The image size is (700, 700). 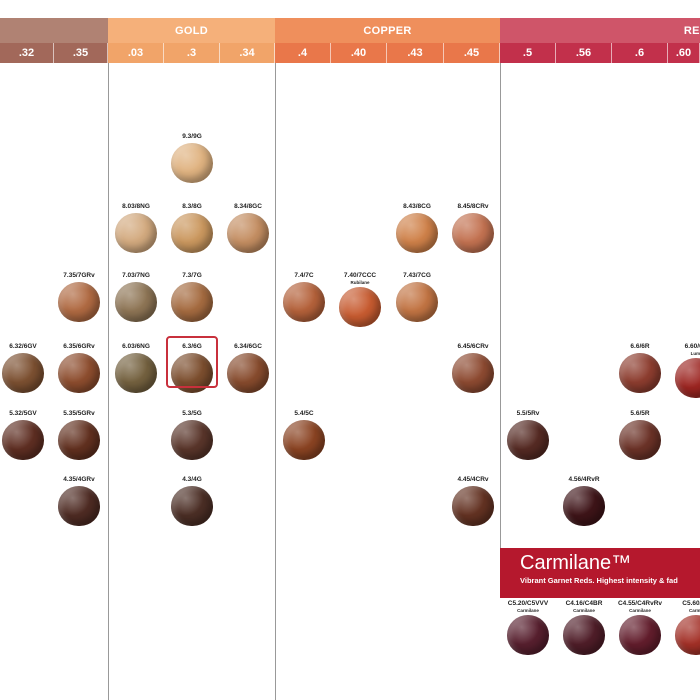 I want to click on shade-label: 5.4/5C, so click(x=304, y=413).